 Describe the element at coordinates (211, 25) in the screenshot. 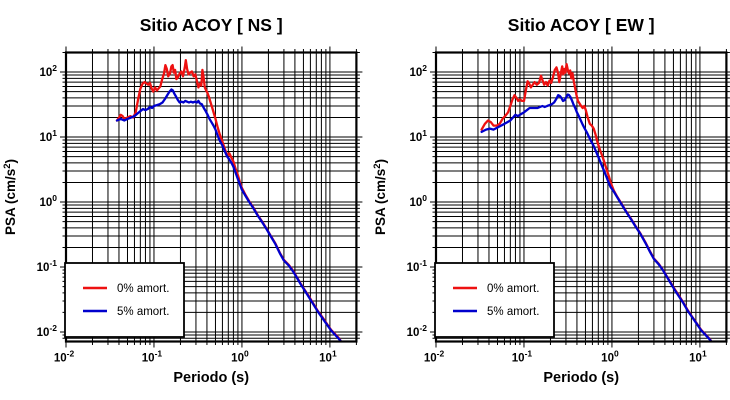

I see `chart-title: Sitio ACOY [ NS ]` at that location.